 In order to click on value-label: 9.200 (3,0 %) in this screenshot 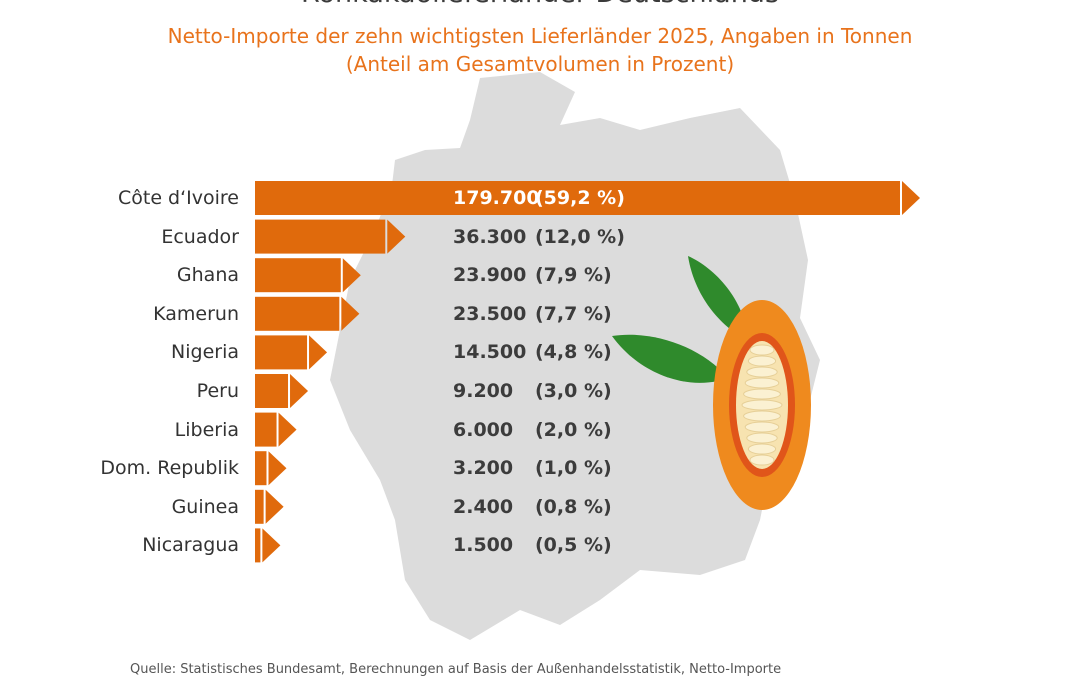, I will do `click(532, 391)`.